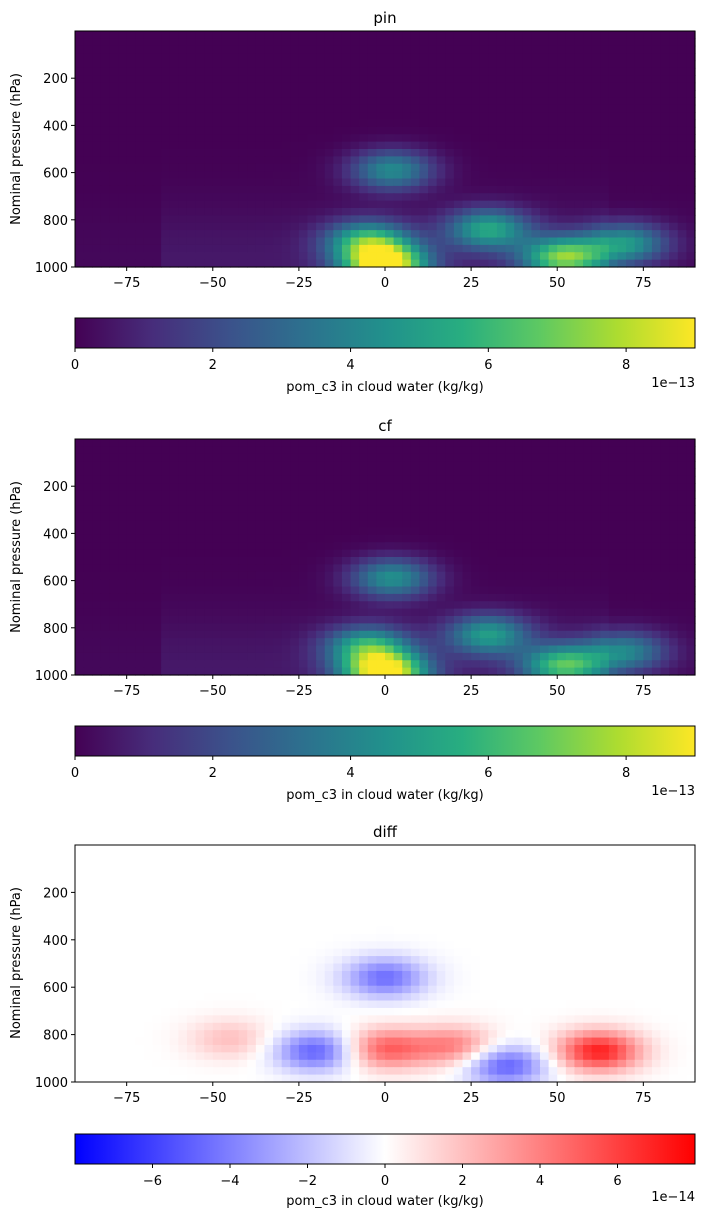  What do you see at coordinates (126, 691) in the screenshot?
I see `x-tick-label: −75` at bounding box center [126, 691].